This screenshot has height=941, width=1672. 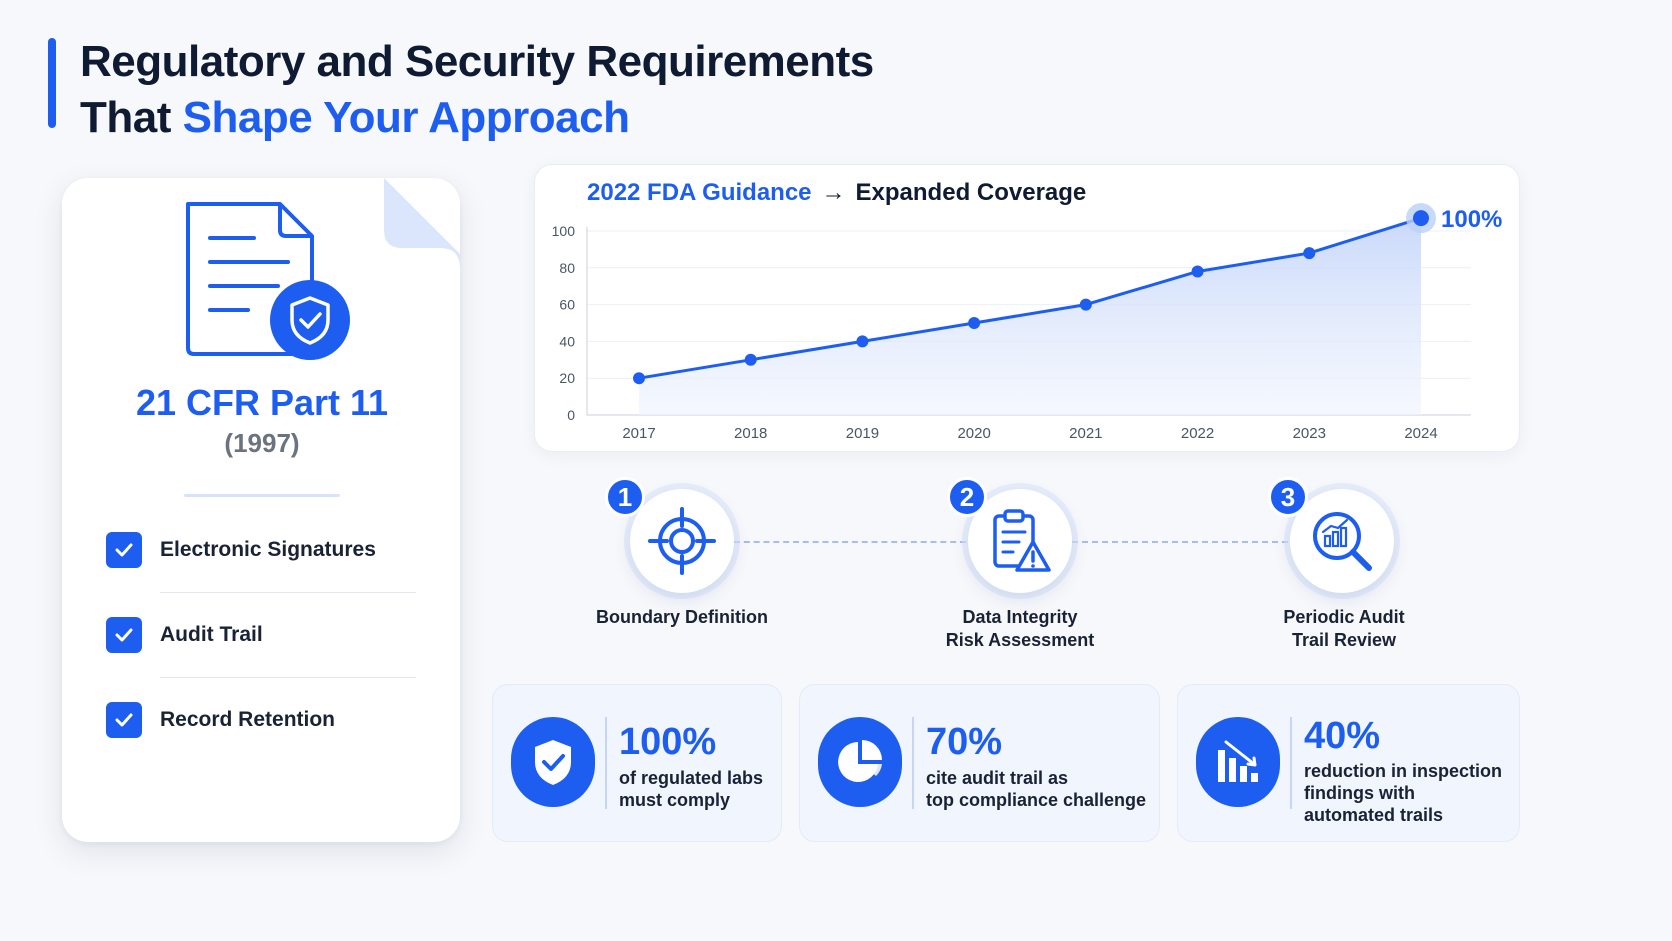 What do you see at coordinates (268, 281) in the screenshot?
I see `document-shield-icon` at bounding box center [268, 281].